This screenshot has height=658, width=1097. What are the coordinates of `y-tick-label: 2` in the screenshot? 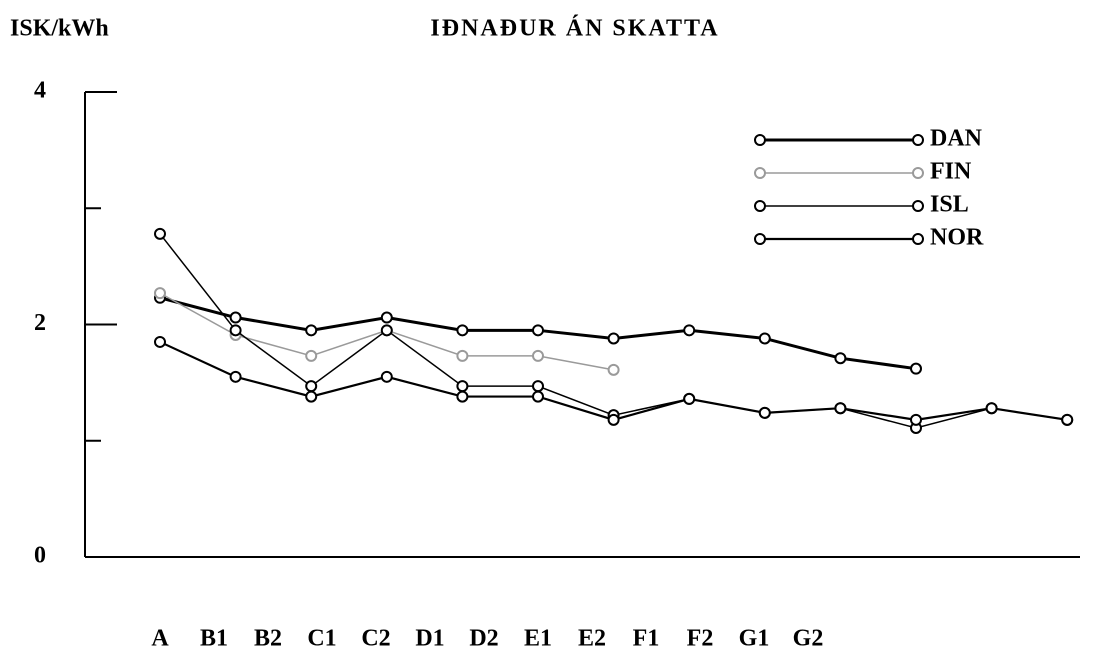 It's located at (40, 323).